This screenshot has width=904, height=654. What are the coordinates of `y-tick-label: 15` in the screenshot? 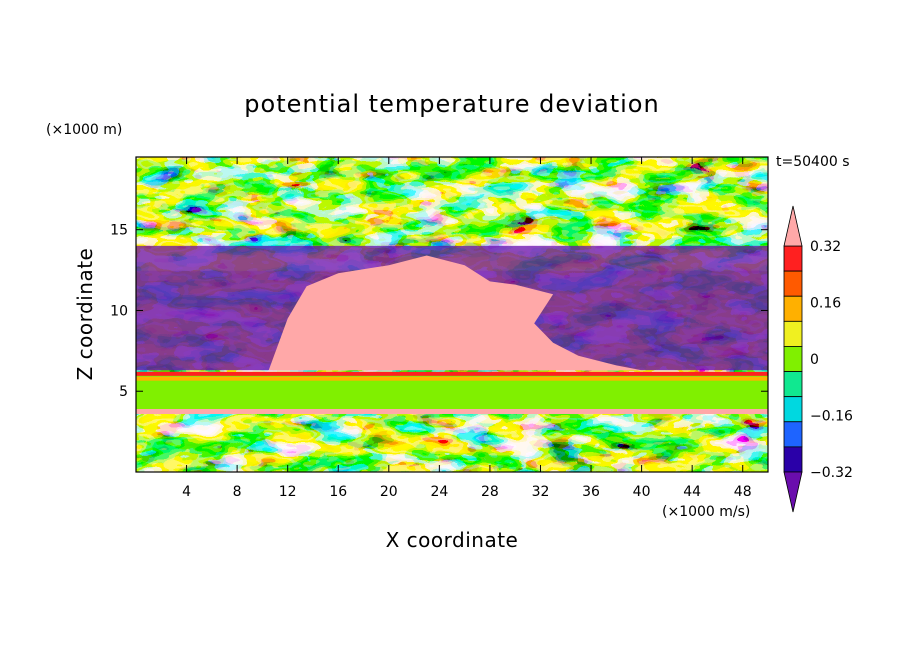 It's located at (119, 231).